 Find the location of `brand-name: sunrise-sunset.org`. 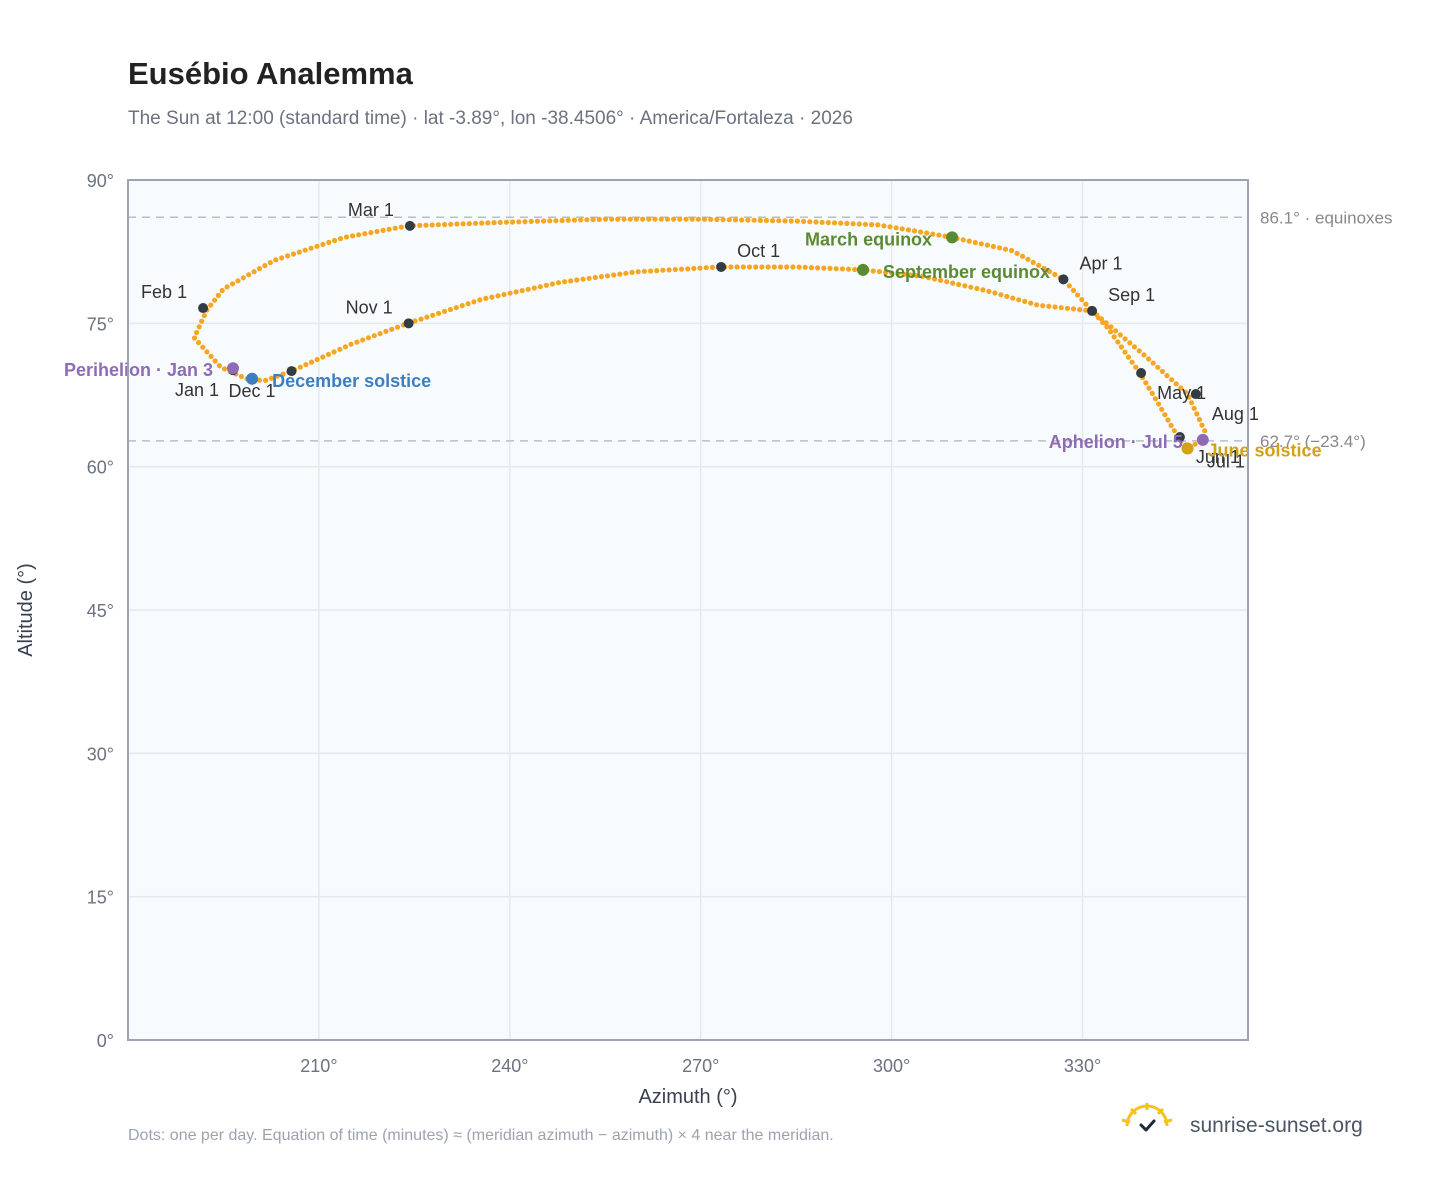

brand-name: sunrise-sunset.org is located at coordinates (1276, 1125).